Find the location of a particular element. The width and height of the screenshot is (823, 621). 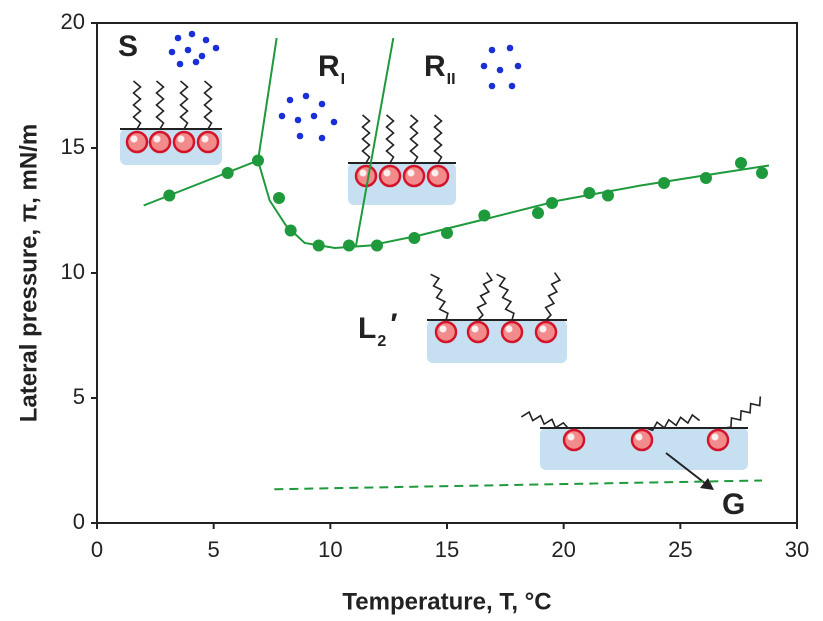

phase-label: G is located at coordinates (733, 504).